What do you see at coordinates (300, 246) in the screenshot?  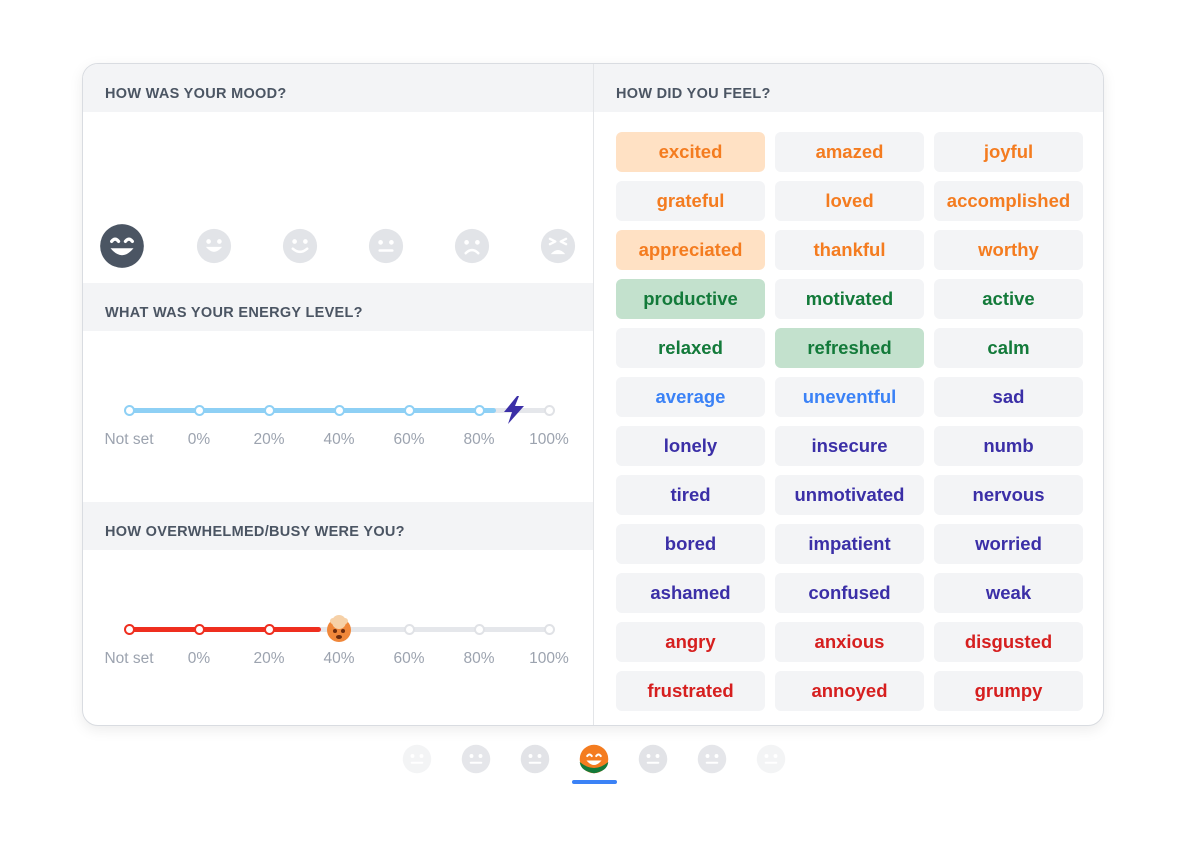 I see `mood-option-smiling-face-icon` at bounding box center [300, 246].